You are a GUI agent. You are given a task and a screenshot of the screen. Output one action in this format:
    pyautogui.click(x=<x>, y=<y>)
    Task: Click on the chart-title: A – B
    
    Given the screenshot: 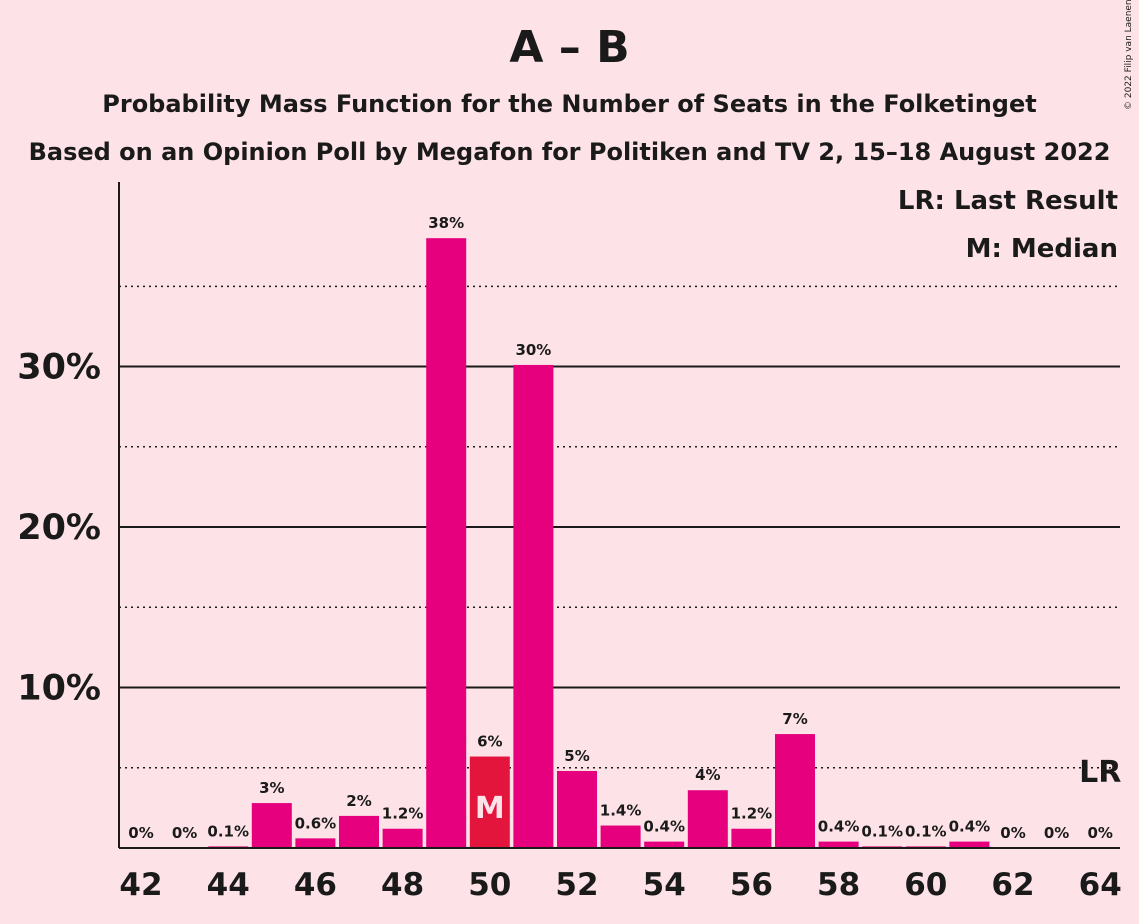 What is the action you would take?
    pyautogui.click(x=569, y=47)
    